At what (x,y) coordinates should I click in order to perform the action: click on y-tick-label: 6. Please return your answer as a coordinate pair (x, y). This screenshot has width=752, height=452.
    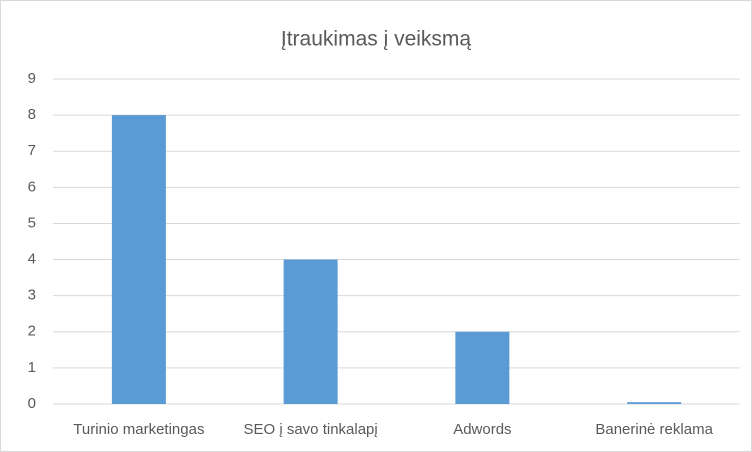
    Looking at the image, I should click on (32, 186).